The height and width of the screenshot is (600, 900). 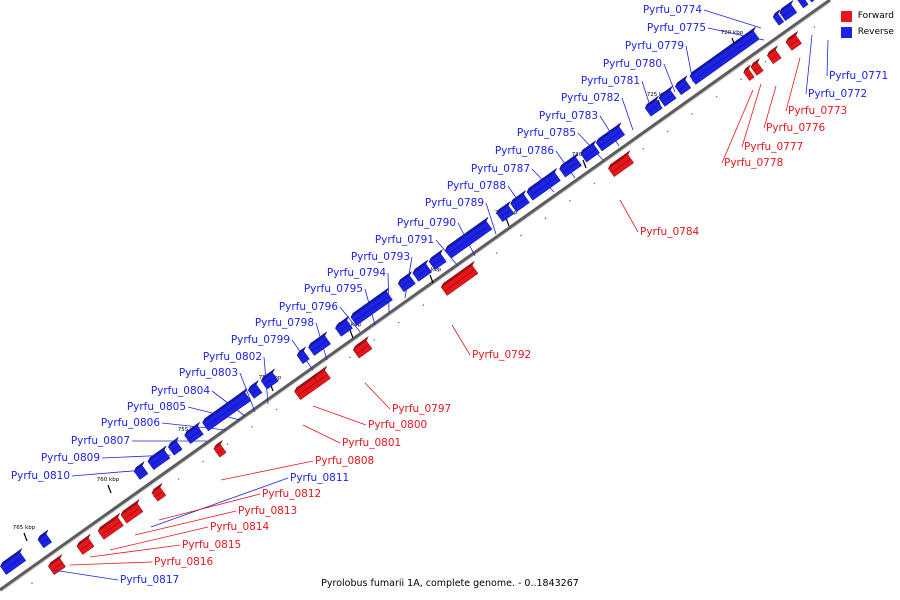 What do you see at coordinates (211, 545) in the screenshot?
I see `forward-gene-label: Pyrfu_0815` at bounding box center [211, 545].